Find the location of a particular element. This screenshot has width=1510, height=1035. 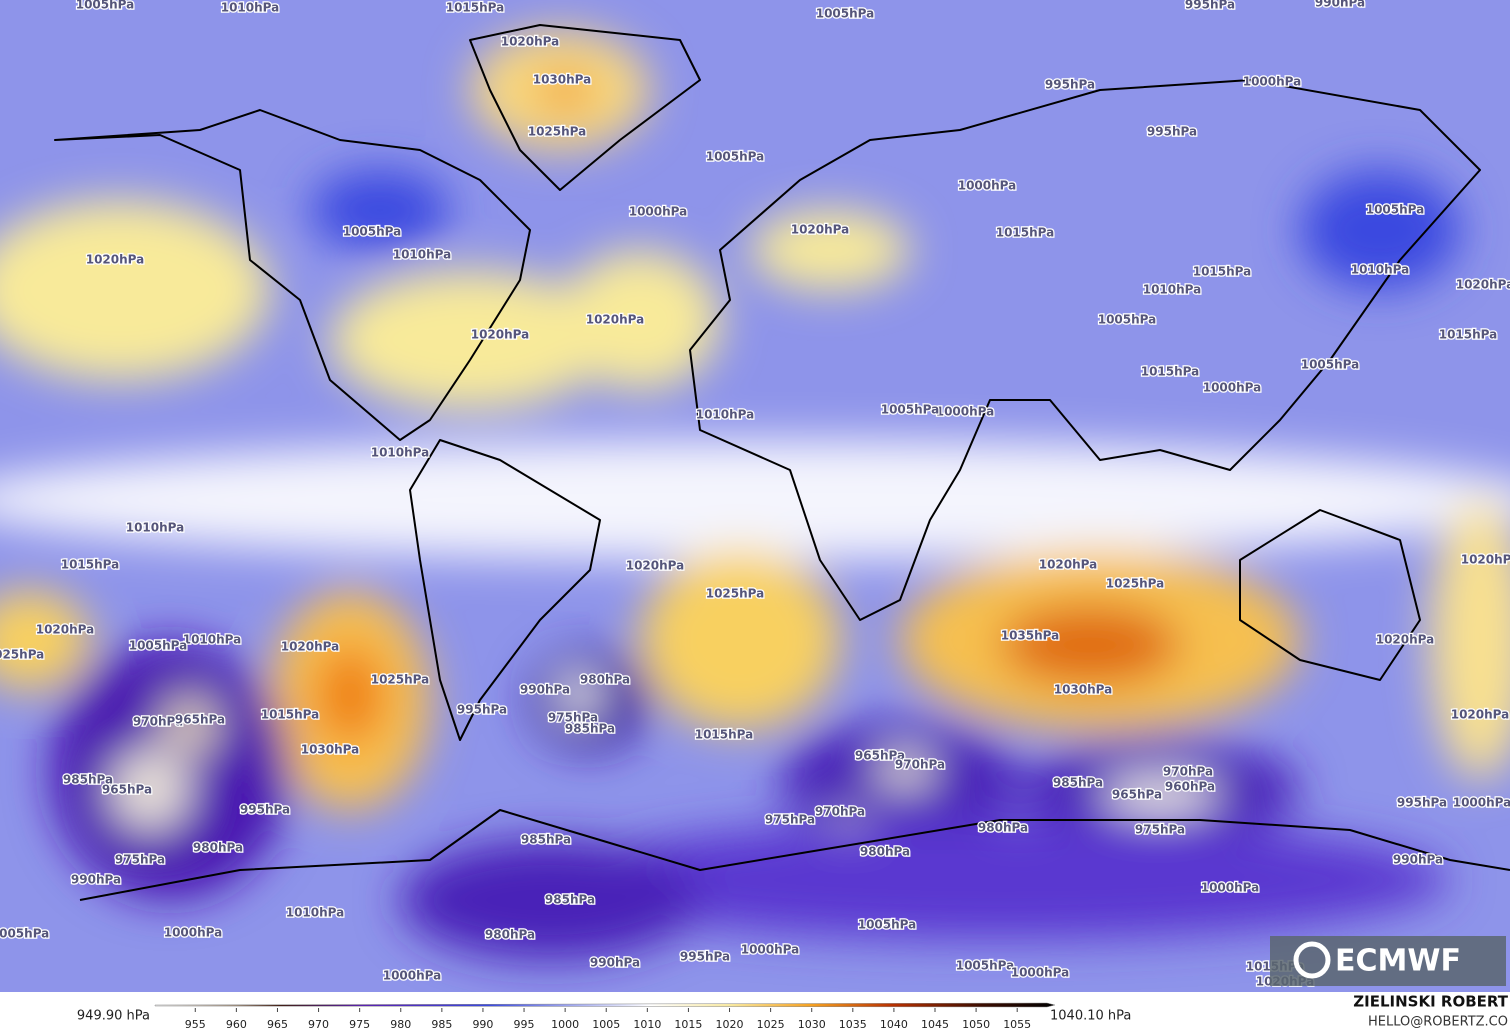

email: HELLO@ROBERTZ.CO is located at coordinates (1438, 1022).